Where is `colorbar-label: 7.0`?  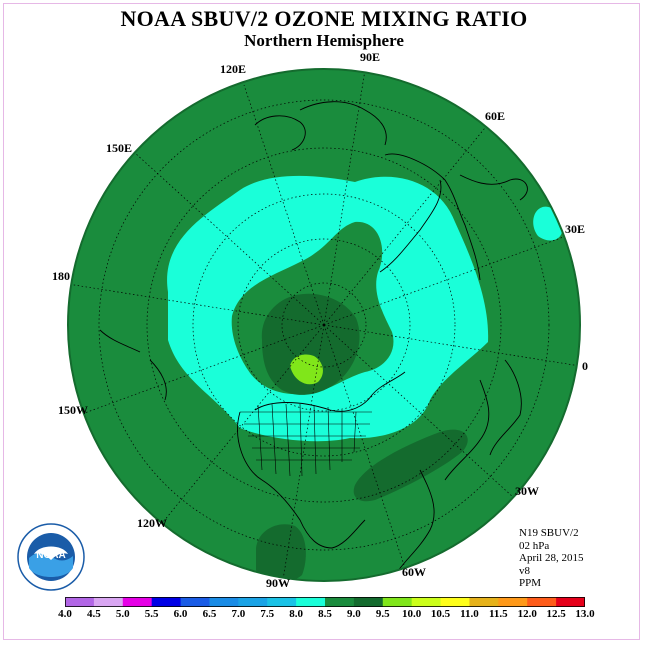
colorbar-label: 7.0 is located at coordinates (238, 614).